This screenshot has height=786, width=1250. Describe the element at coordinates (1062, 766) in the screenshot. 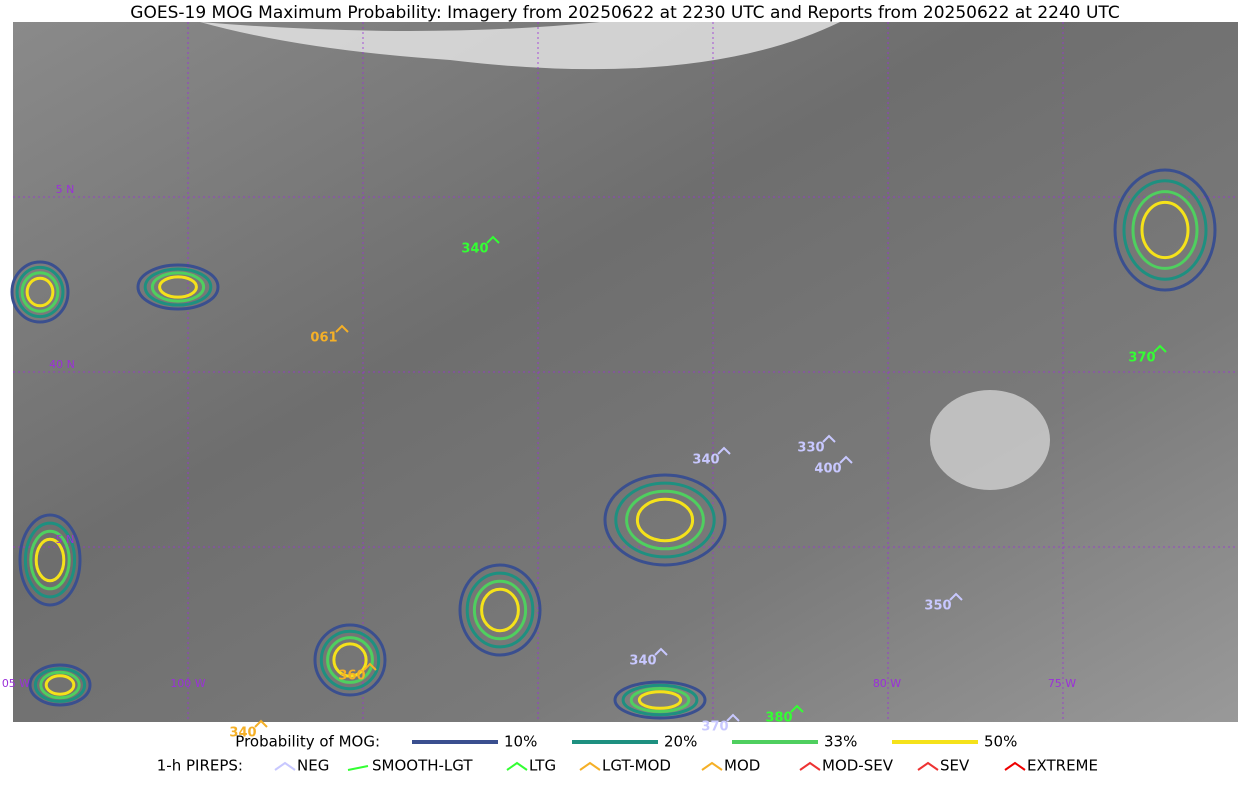

I see `legend-label: EXTREME` at that location.